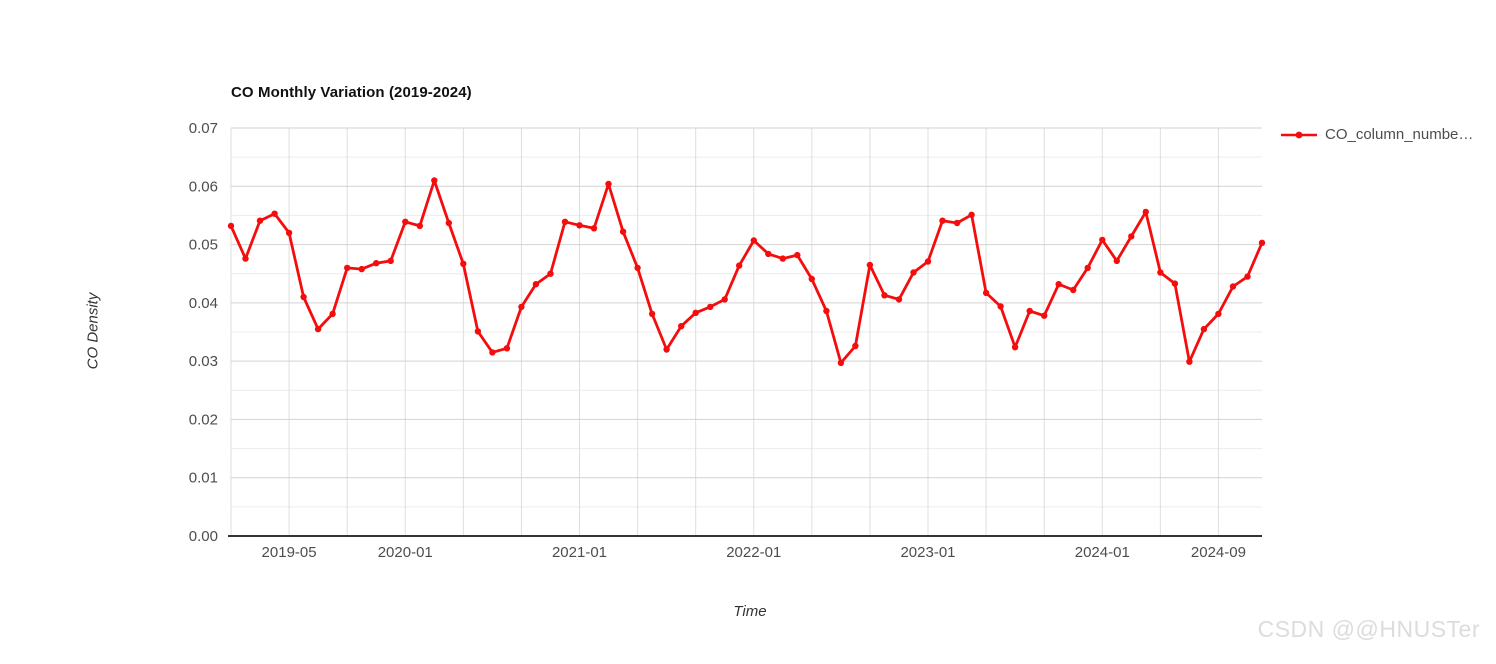 This screenshot has width=1496, height=664. I want to click on x-tick-label: 2024-01, so click(1102, 552).